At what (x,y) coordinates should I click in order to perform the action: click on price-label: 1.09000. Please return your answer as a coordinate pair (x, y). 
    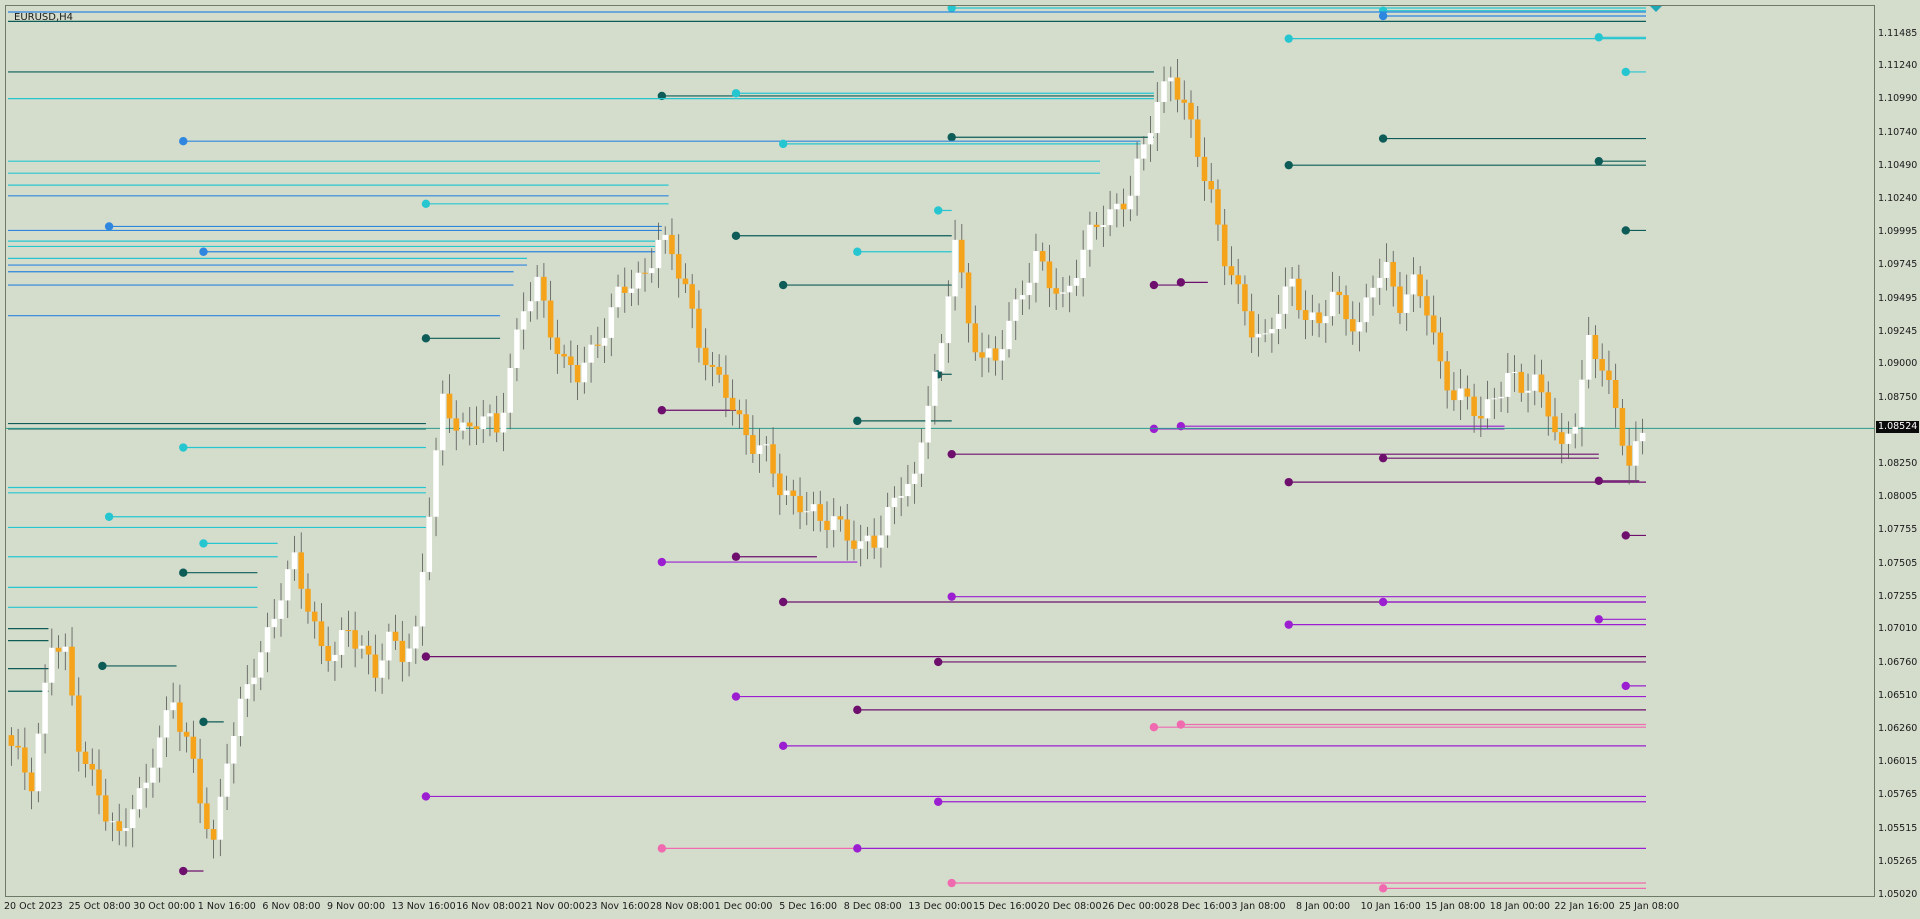
    Looking at the image, I should click on (1898, 364).